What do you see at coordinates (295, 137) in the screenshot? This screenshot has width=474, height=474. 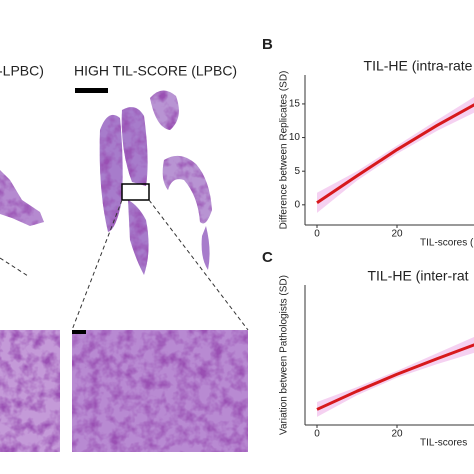 I see `y-tick-label: 10` at bounding box center [295, 137].